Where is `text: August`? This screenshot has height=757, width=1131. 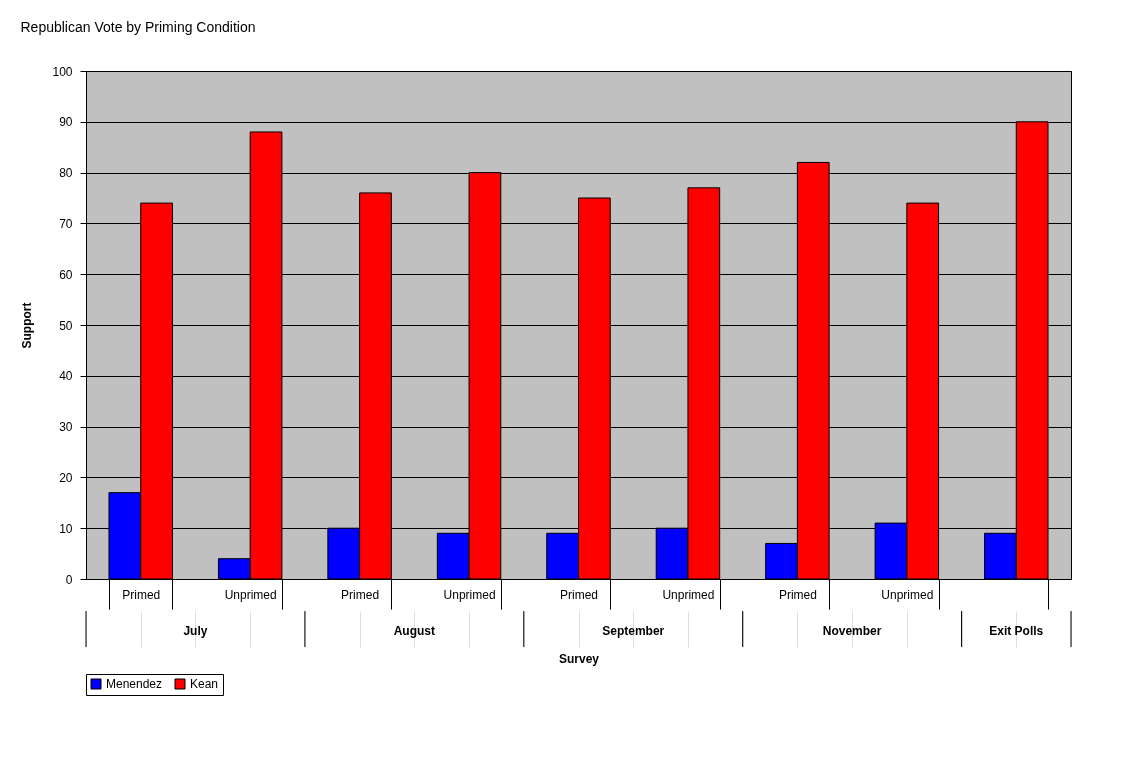
text: August is located at coordinates (414, 630).